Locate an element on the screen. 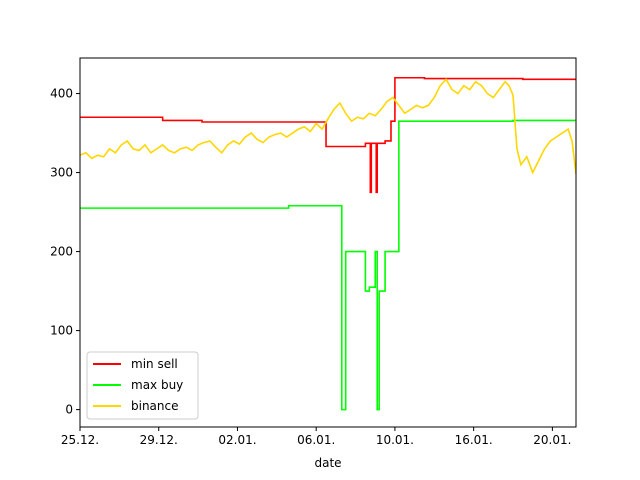 Image resolution: width=640 pixels, height=480 pixels. y-axis: 0 100 200 300 400 is located at coordinates (65, 252).